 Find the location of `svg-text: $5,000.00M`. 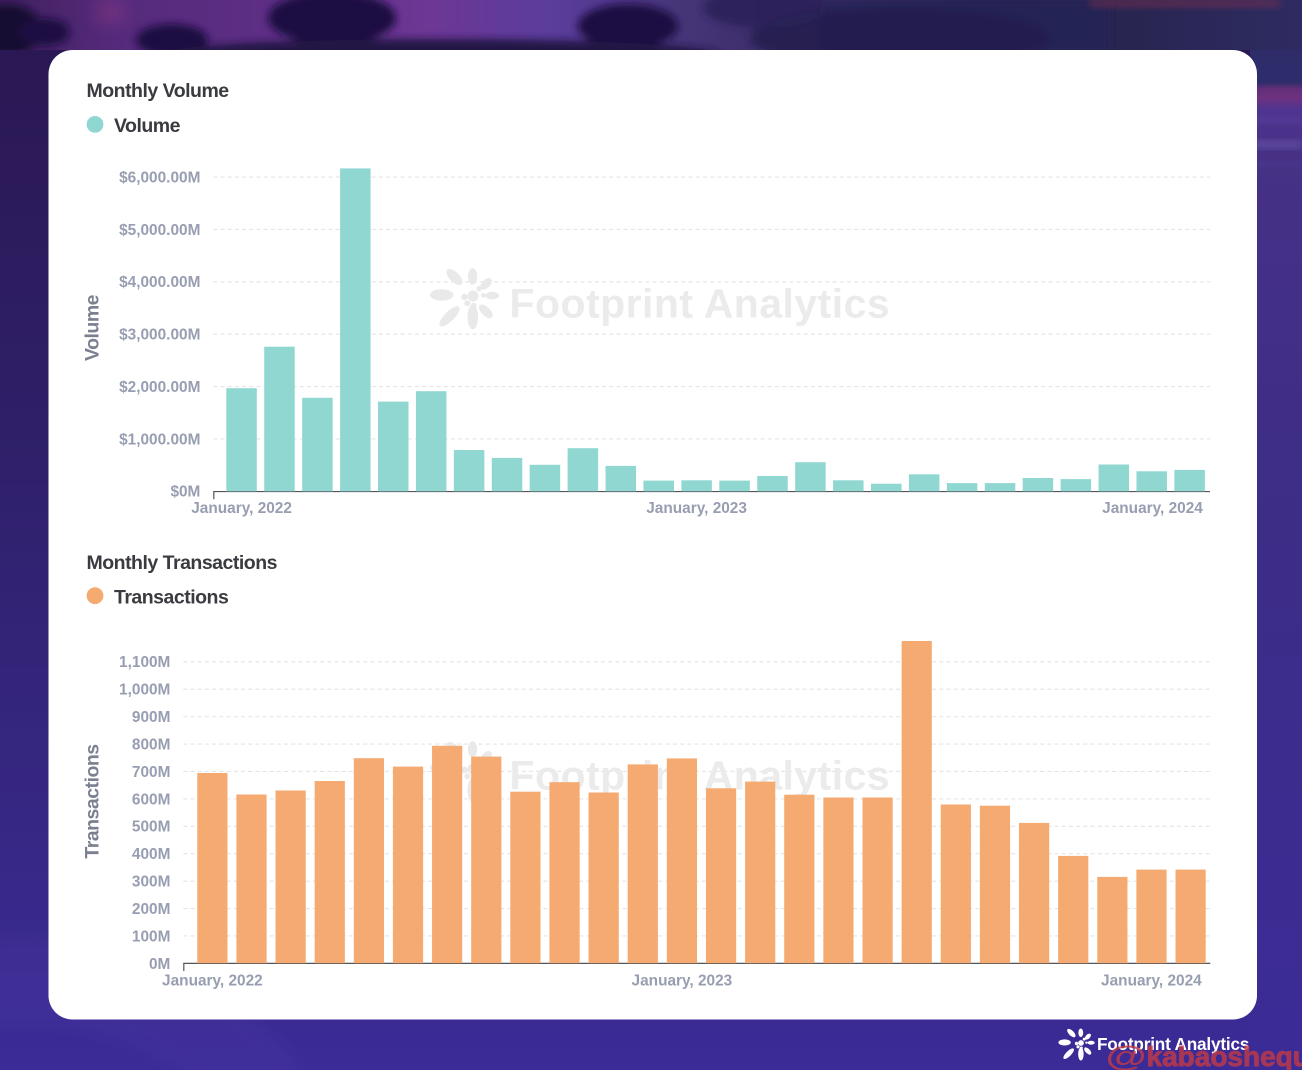

svg-text: $5,000.00M is located at coordinates (159, 230).